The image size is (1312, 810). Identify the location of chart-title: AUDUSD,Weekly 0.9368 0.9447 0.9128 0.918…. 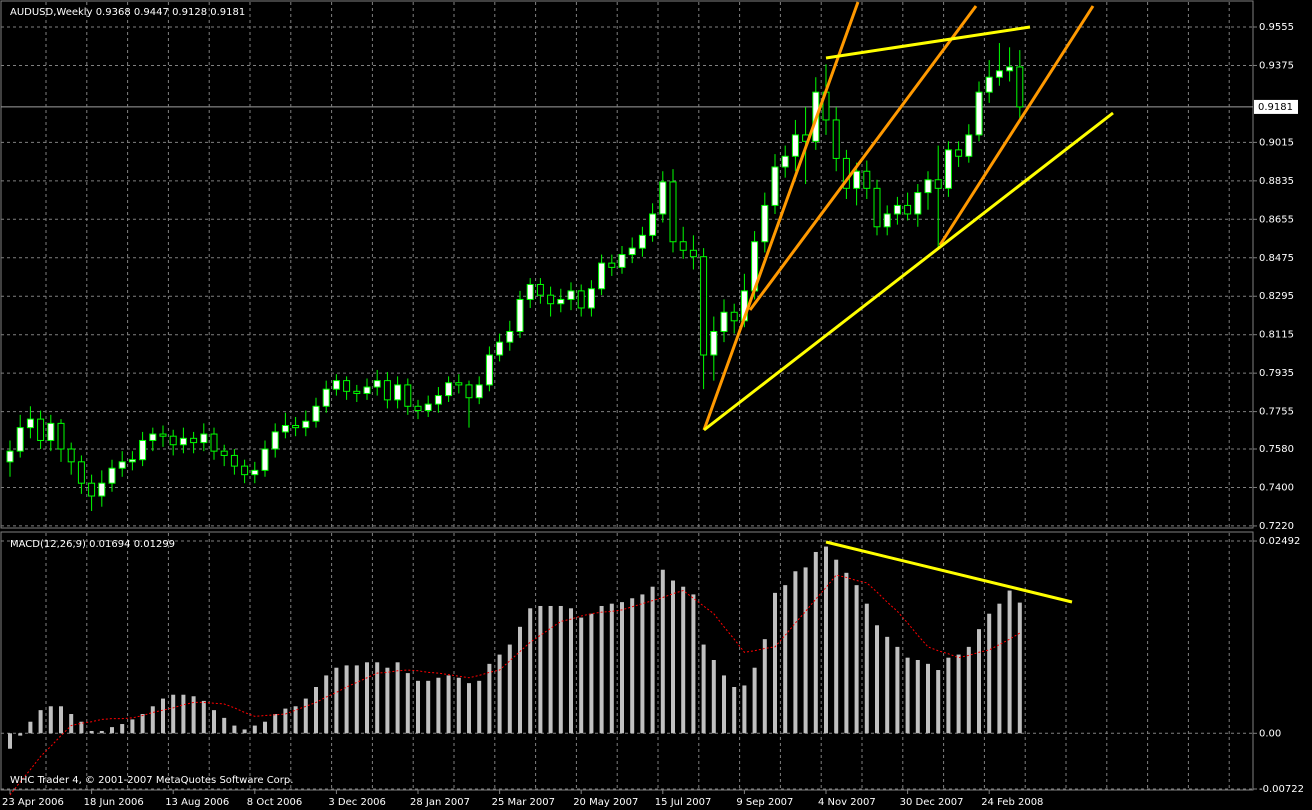
(127, 12).